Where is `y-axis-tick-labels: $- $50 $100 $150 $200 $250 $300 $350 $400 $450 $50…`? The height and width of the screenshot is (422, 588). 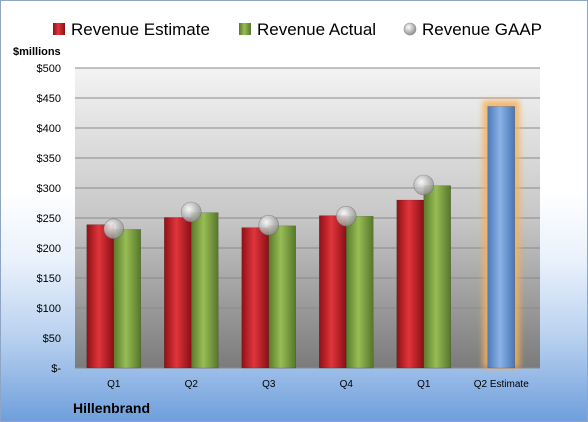
y-axis-tick-labels: $- $50 $100 $150 $200 $250 $300 $350 $400 $450 $50… is located at coordinates (49, 219).